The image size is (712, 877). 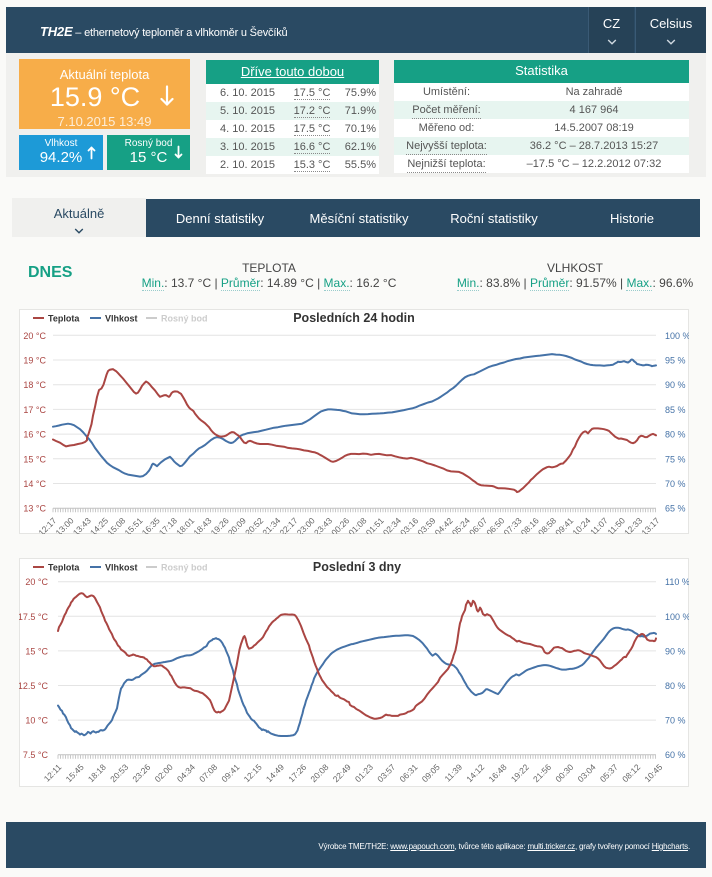 I want to click on svg-text: 7.5 °C, so click(x=36, y=755).